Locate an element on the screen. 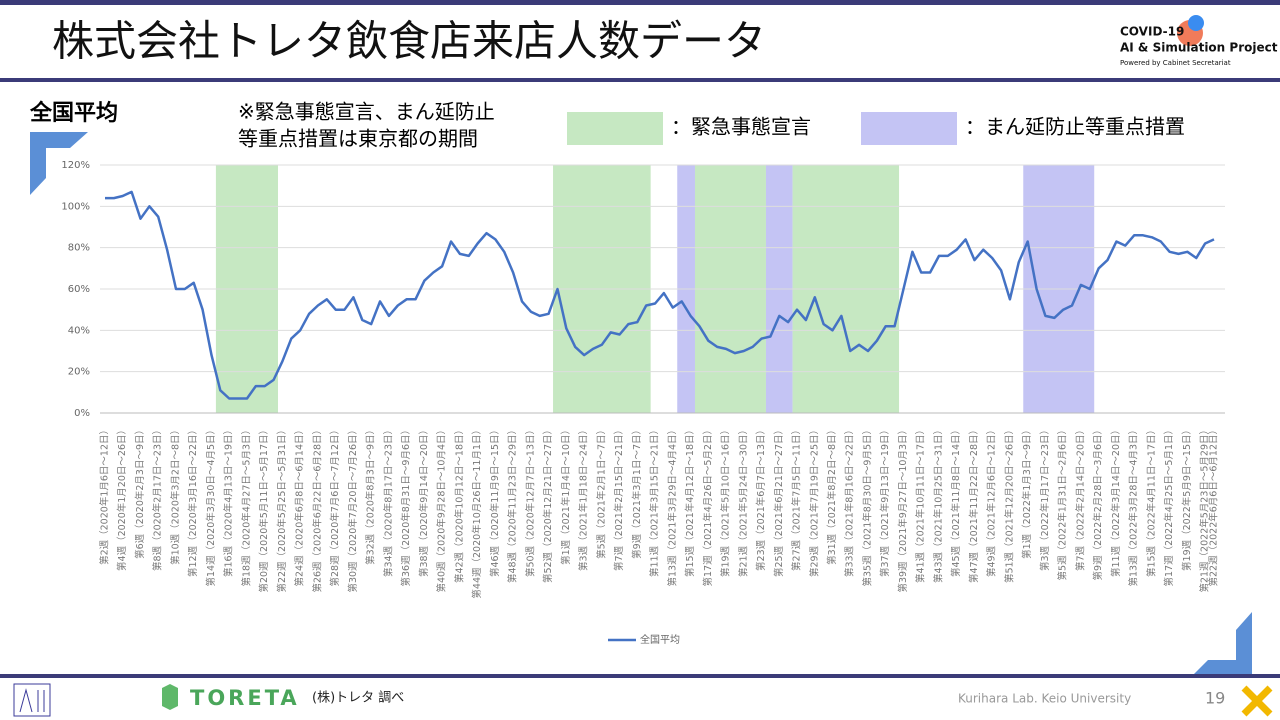 This screenshot has width=1280, height=720. y-tick-label: 60% is located at coordinates (79, 289).